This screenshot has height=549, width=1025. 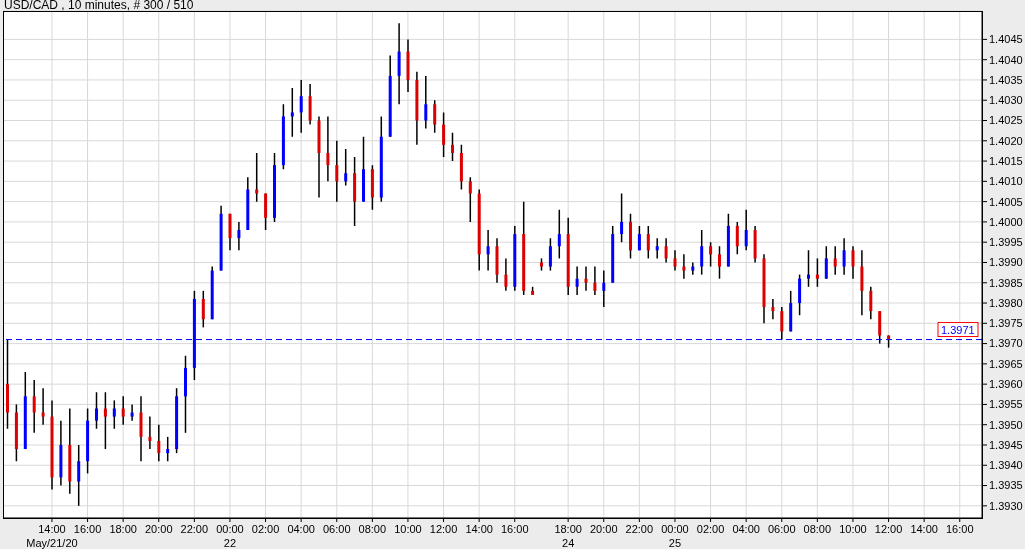 I want to click on y-tick-label: 1.4030, so click(x=1006, y=100).